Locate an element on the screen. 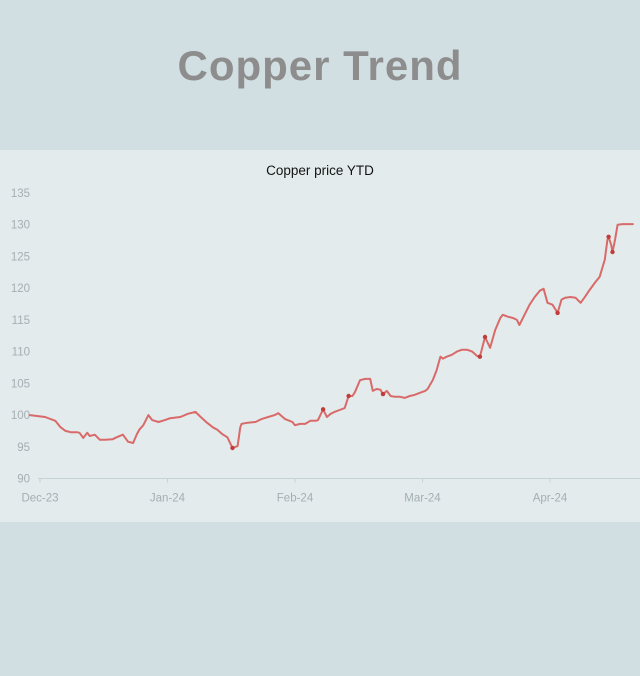 The height and width of the screenshot is (676, 640). y-tick-label: 130 is located at coordinates (20, 226).